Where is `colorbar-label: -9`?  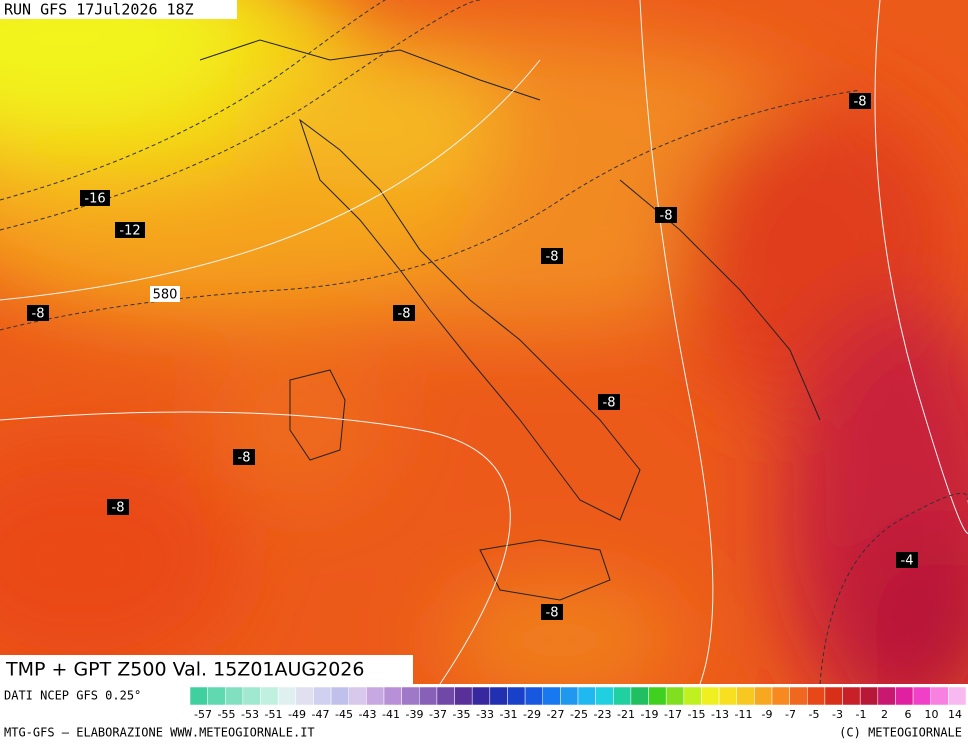
colorbar-label: -9 is located at coordinates (767, 714).